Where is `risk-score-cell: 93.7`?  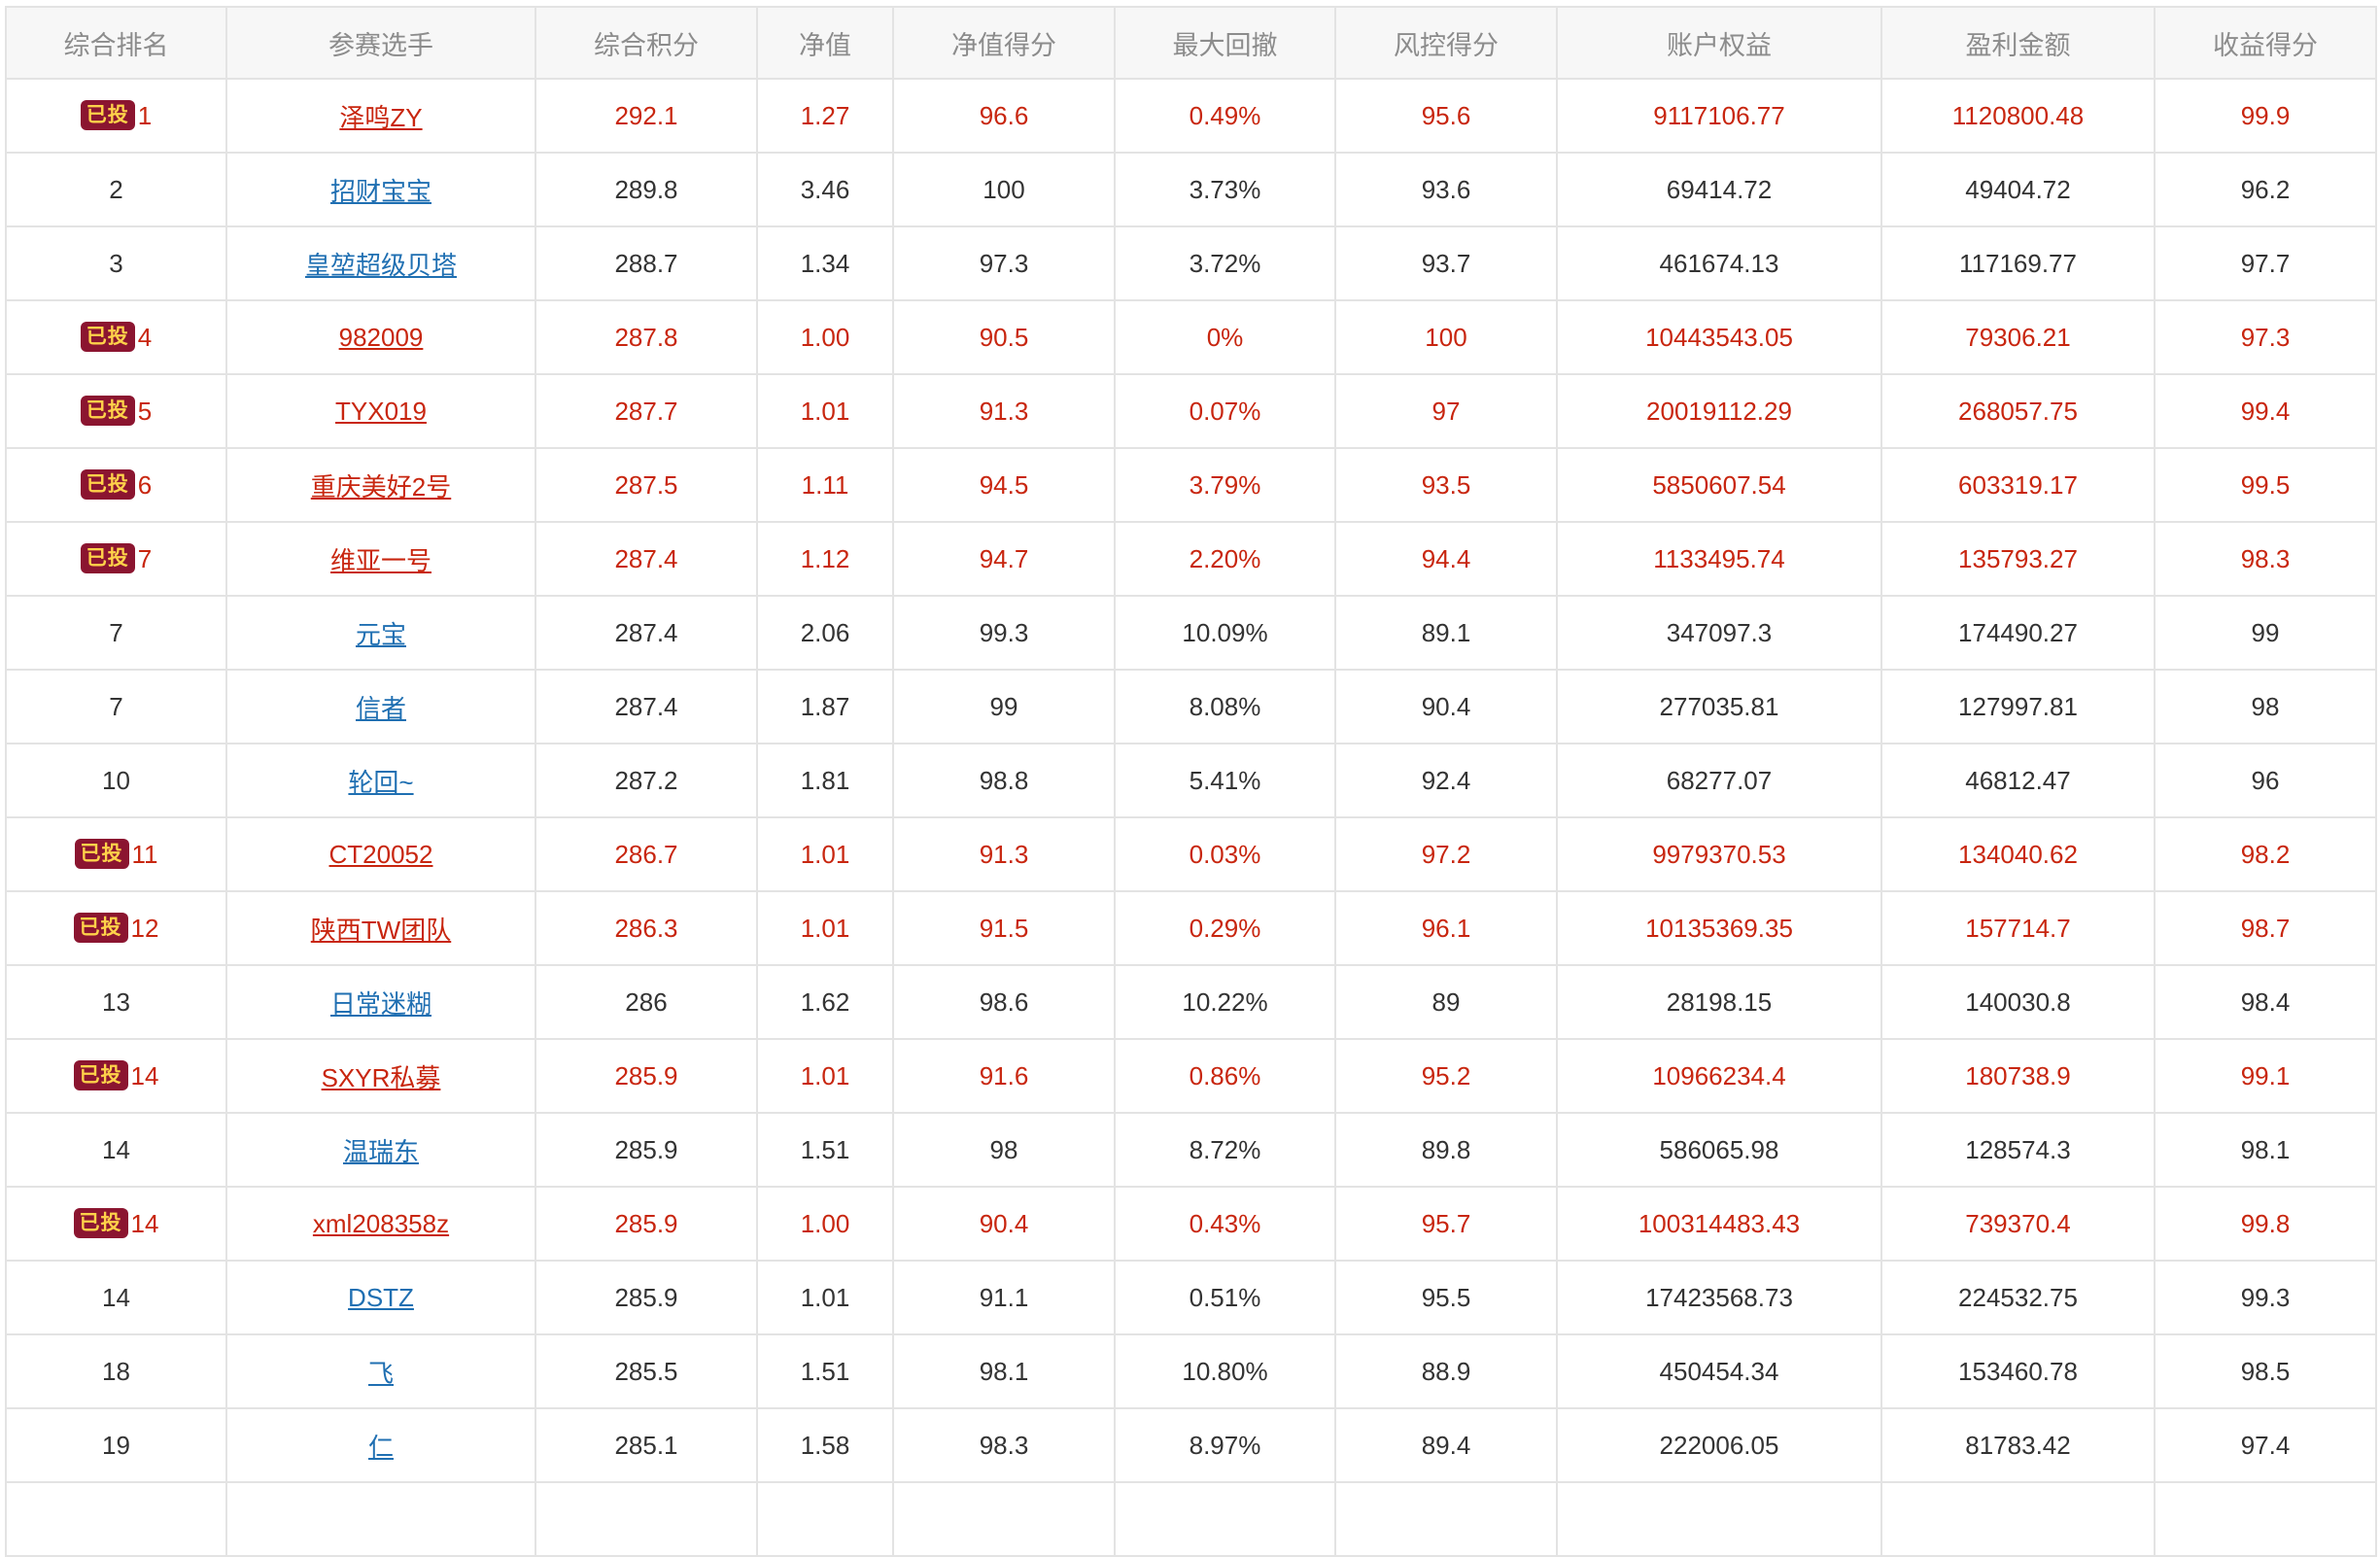 risk-score-cell: 93.7 is located at coordinates (1446, 263).